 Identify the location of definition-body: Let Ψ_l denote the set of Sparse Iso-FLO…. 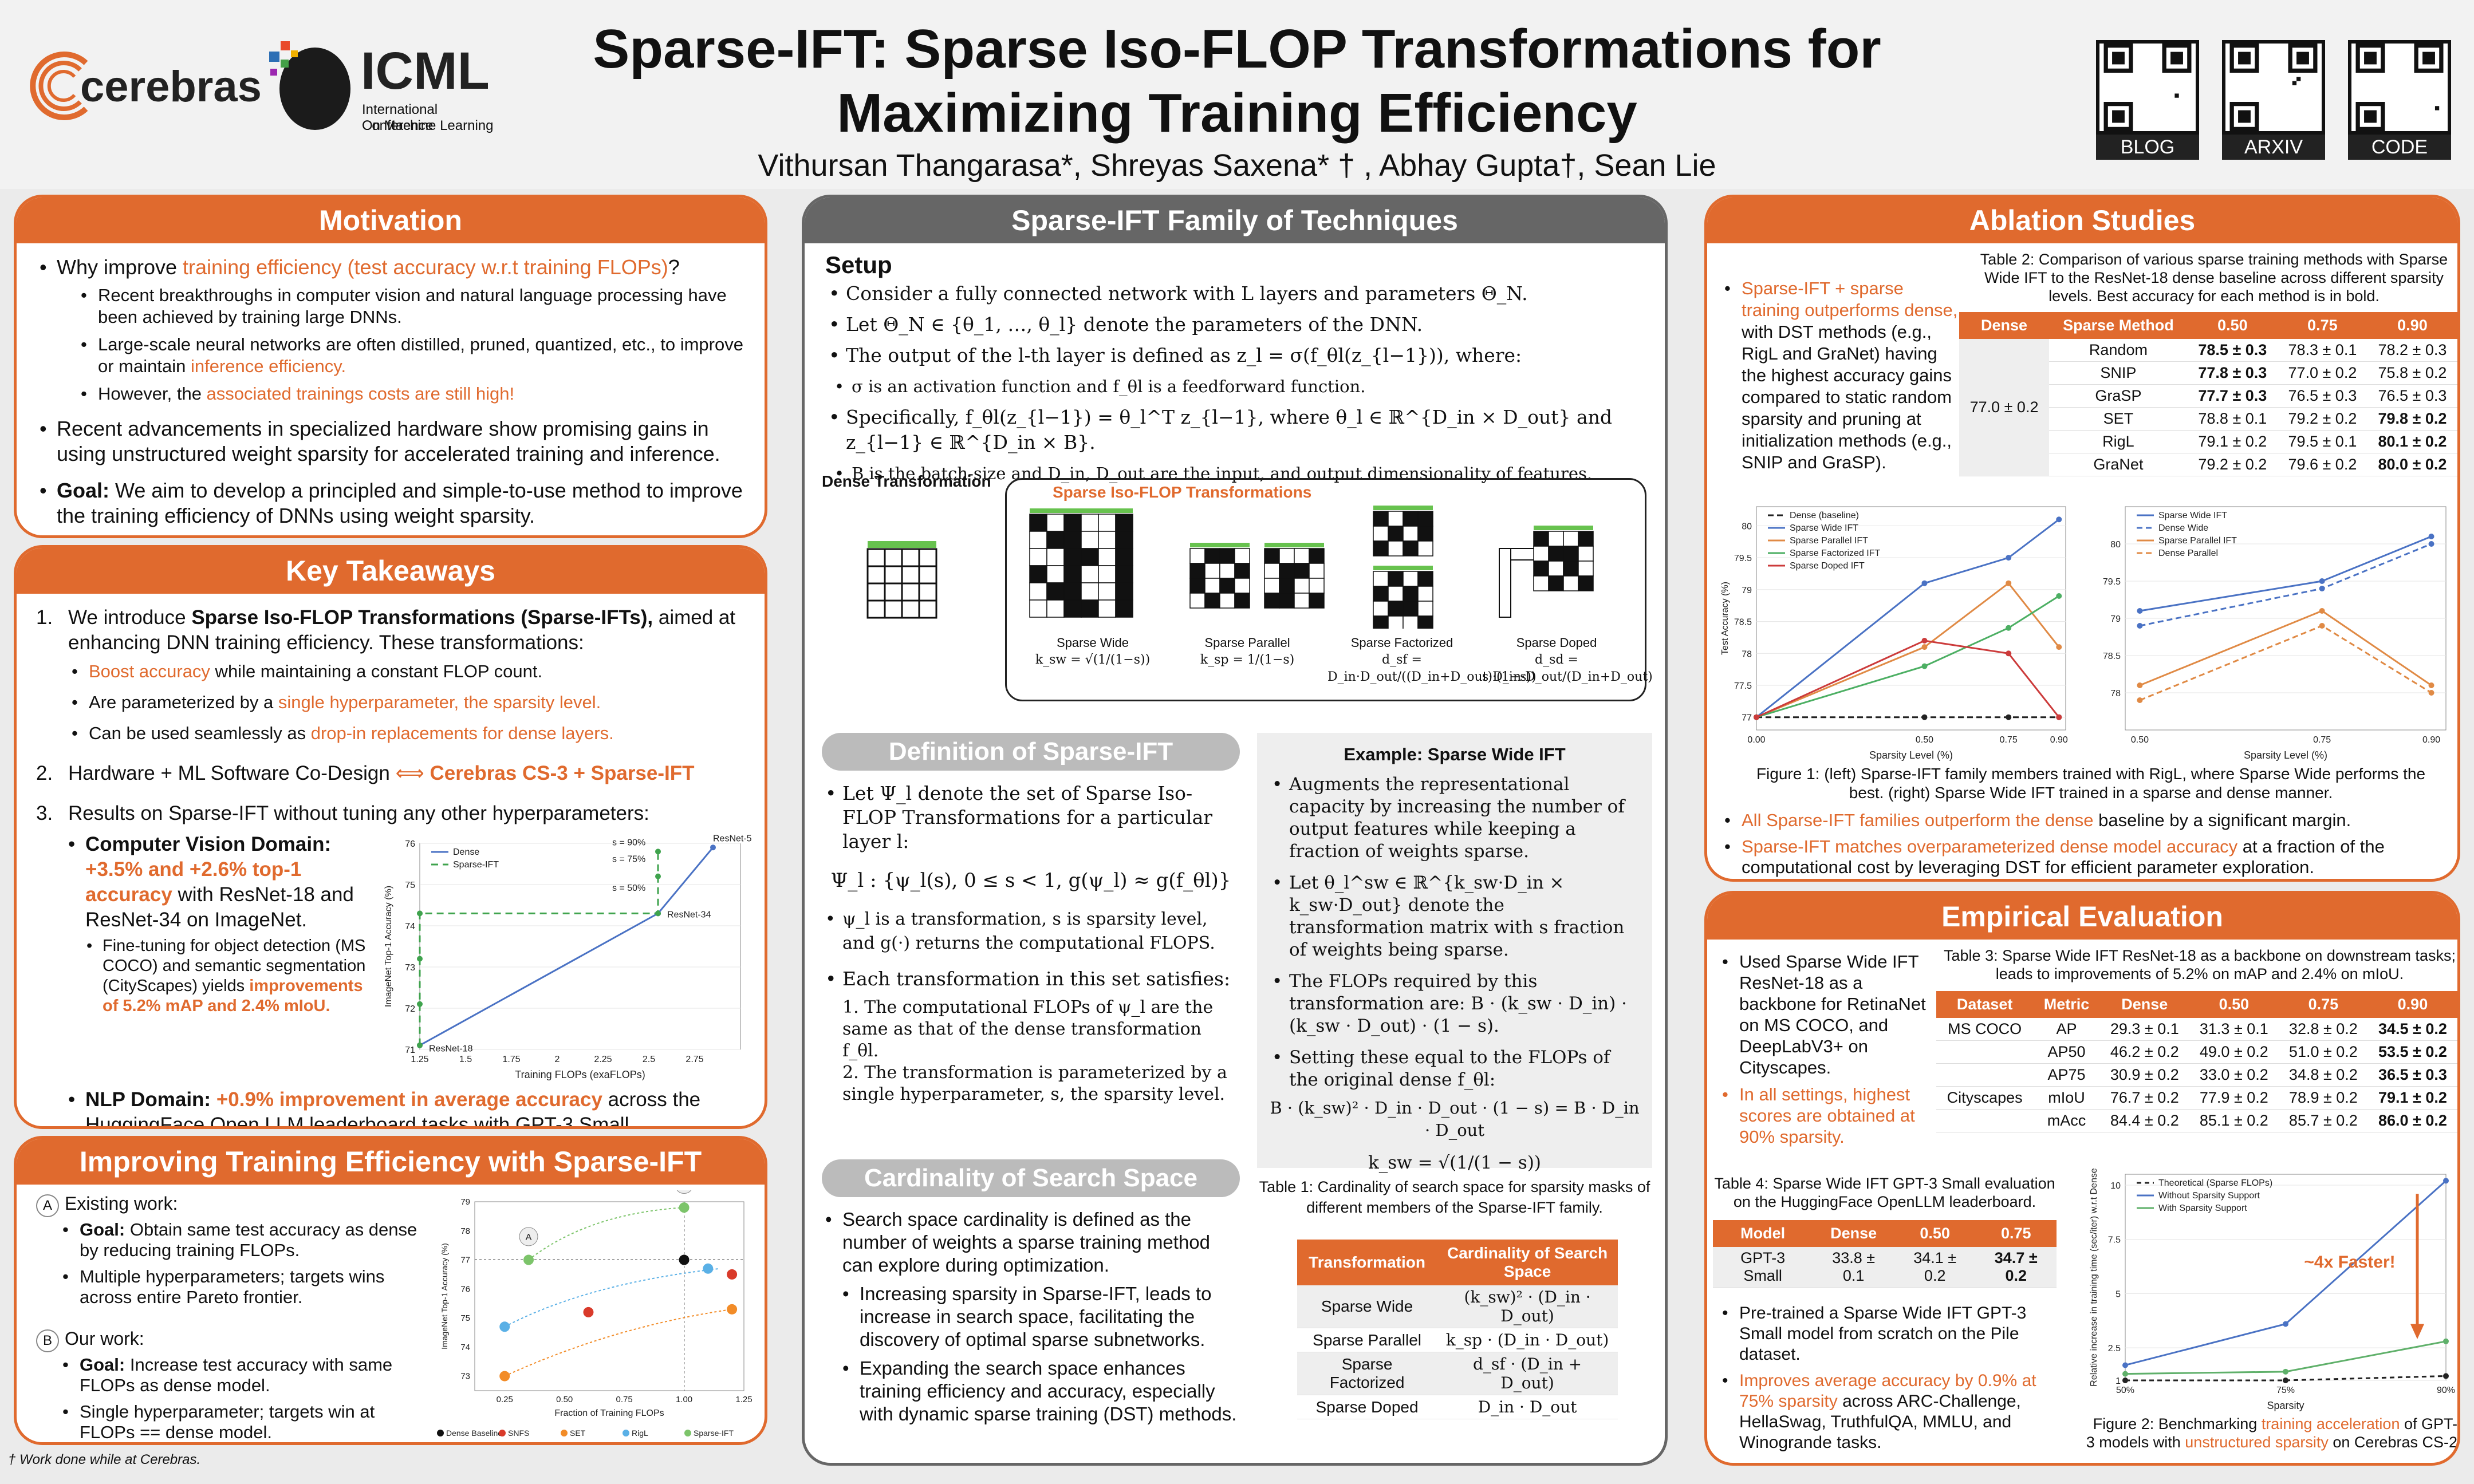
(1031, 944).